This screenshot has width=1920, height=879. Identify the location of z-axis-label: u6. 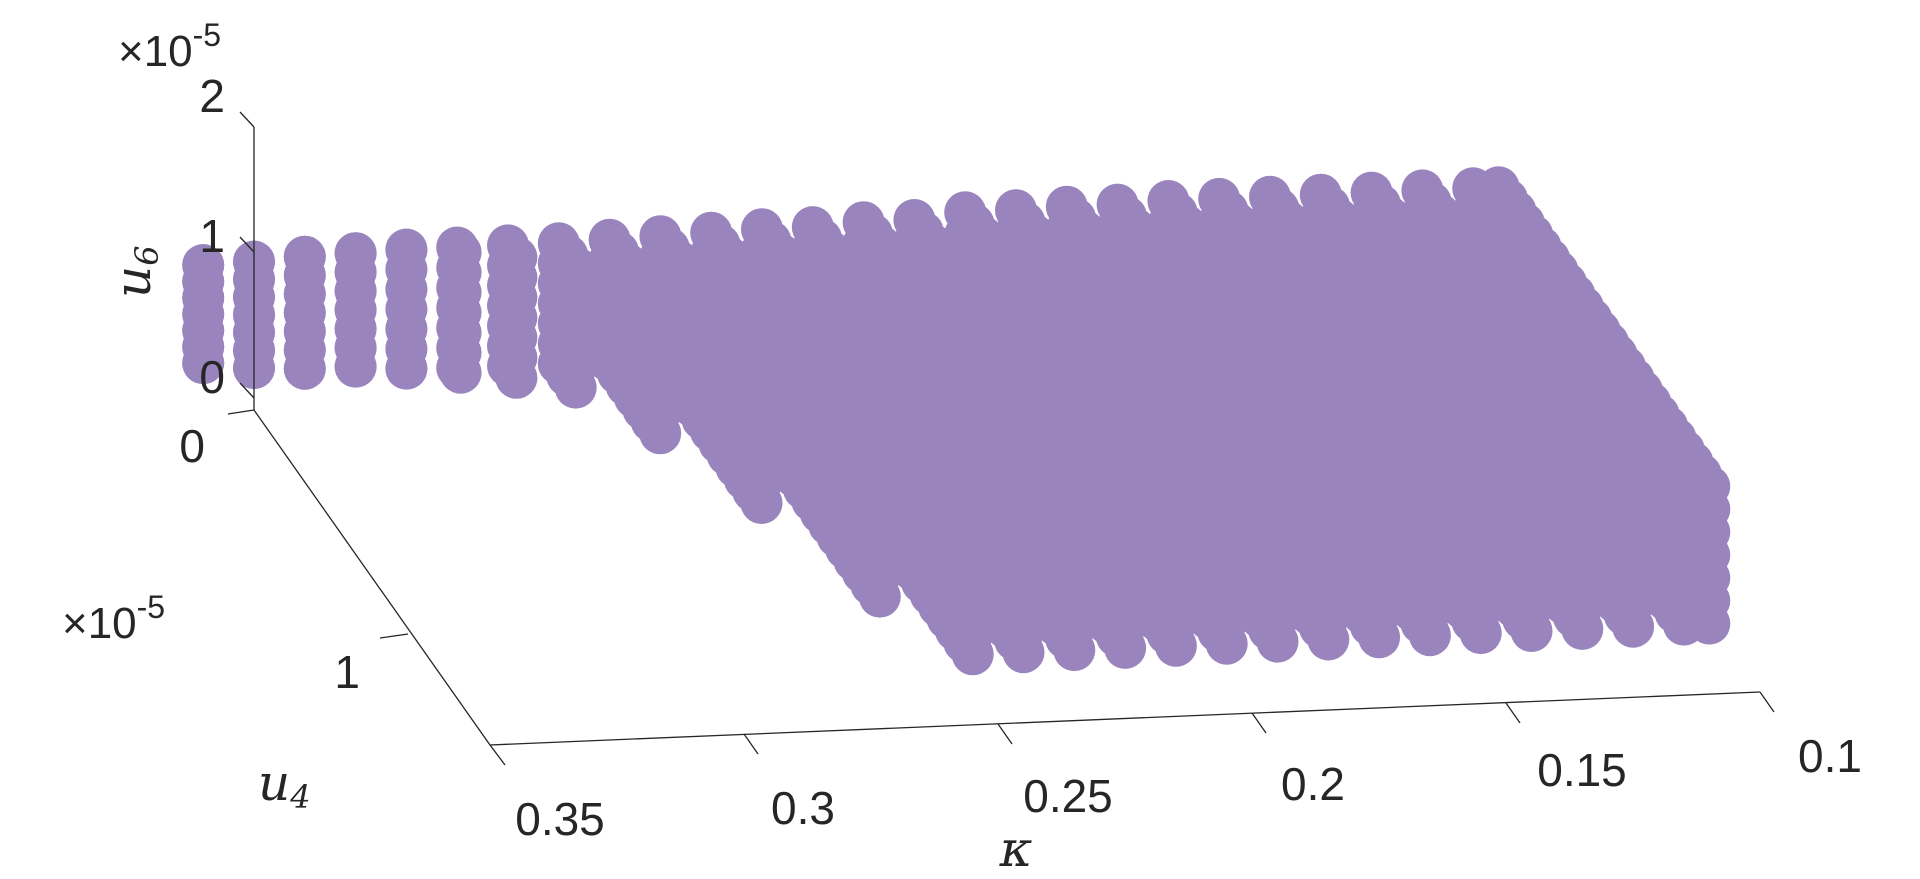
(135, 271).